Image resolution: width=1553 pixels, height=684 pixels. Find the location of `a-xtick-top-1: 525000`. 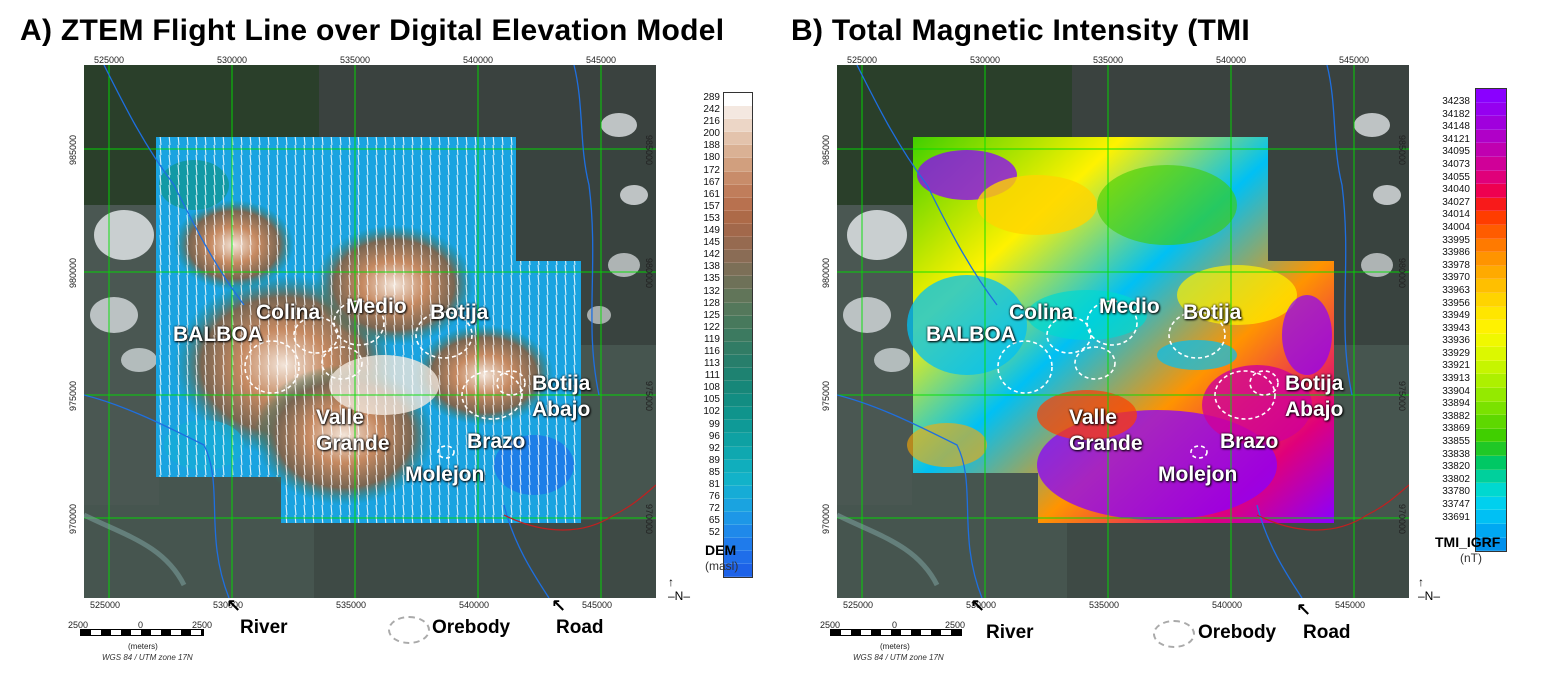

a-xtick-top-1: 525000 is located at coordinates (109, 60).